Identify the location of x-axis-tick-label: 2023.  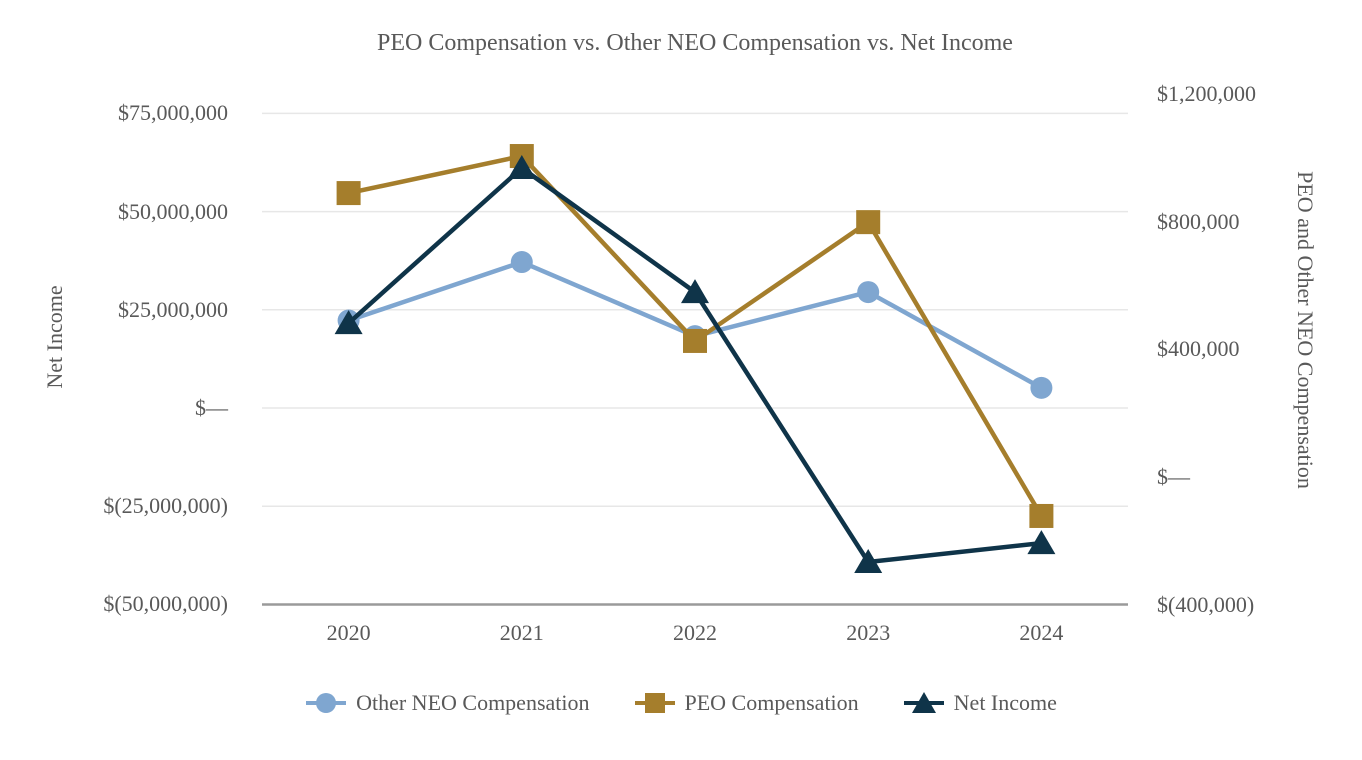
(868, 632).